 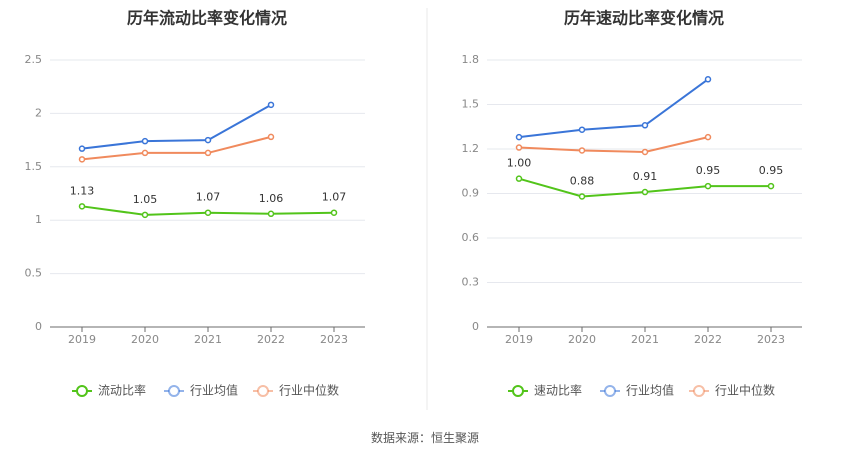 I want to click on data-label: 0.91, so click(x=645, y=176).